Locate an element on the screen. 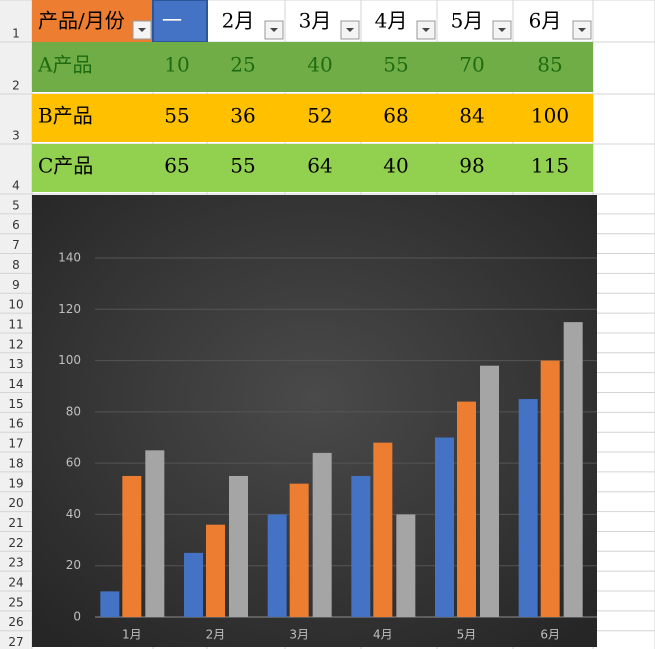 This screenshot has height=649, width=655. row-number: 10 is located at coordinates (15, 305).